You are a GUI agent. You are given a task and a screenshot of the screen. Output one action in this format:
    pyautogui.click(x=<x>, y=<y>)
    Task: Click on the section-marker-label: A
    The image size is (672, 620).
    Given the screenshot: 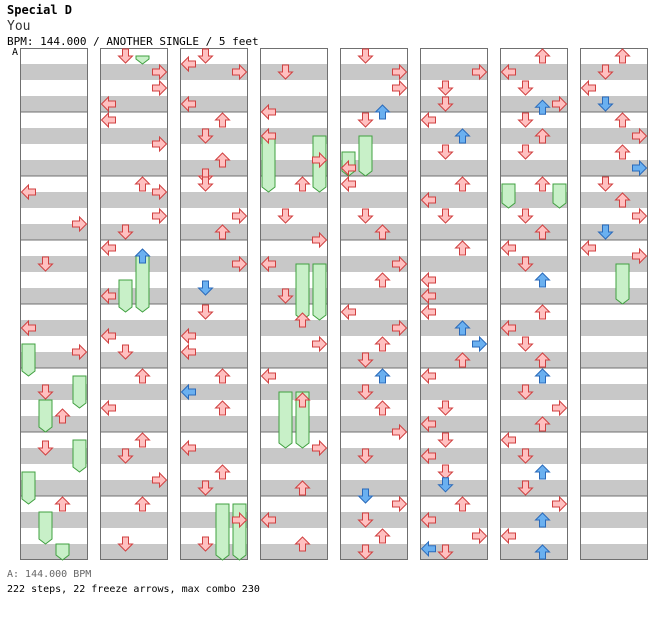 What is the action you would take?
    pyautogui.click(x=15, y=52)
    